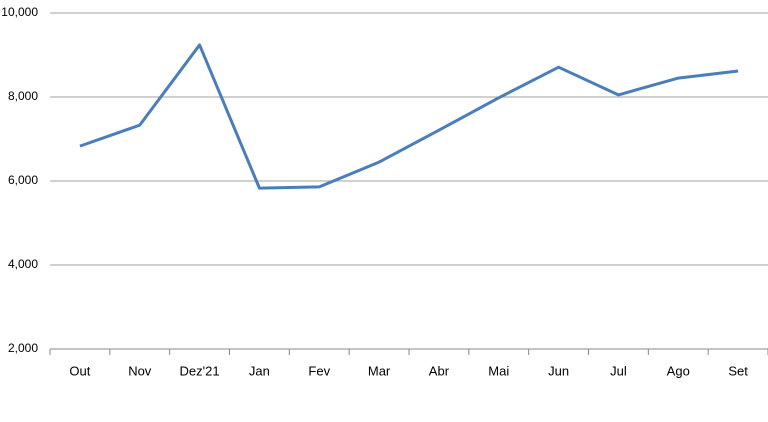 The width and height of the screenshot is (768, 422). What do you see at coordinates (19, 12) in the screenshot?
I see `y-tick-label: 10,000` at bounding box center [19, 12].